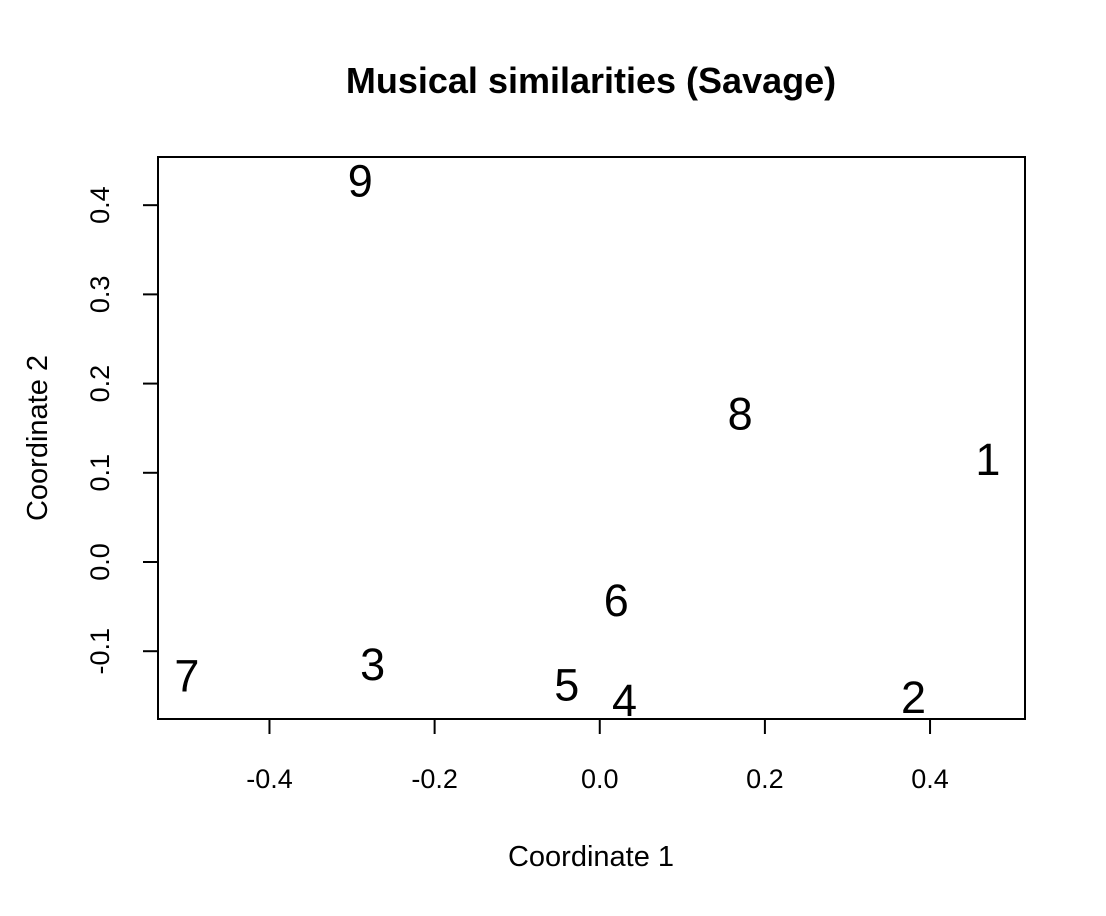 This screenshot has height=916, width=1106. What do you see at coordinates (100, 562) in the screenshot?
I see `y-tick-label-1: 0.0` at bounding box center [100, 562].